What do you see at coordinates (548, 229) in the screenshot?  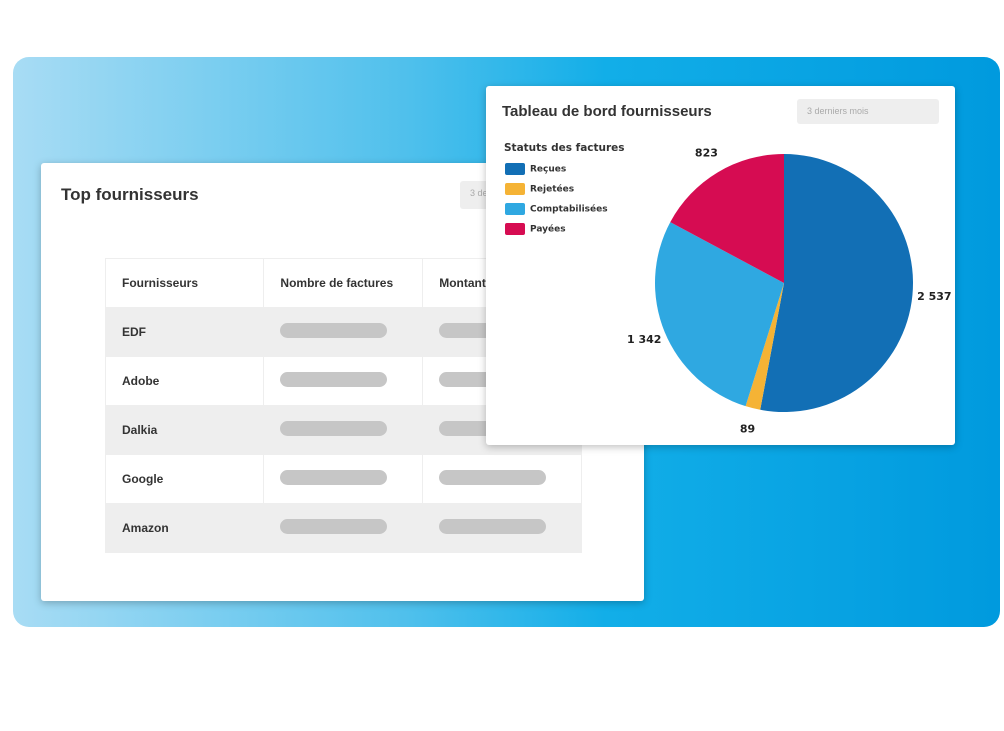 I see `legend-label: Payées` at bounding box center [548, 229].